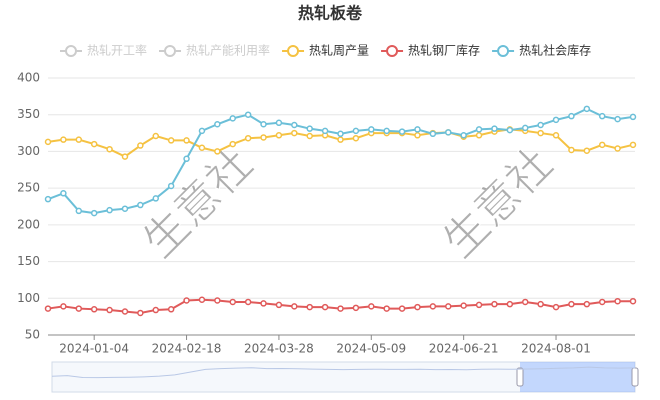 The width and height of the screenshot is (660, 400). Describe the element at coordinates (577, 377) in the screenshot. I see `zoom-window` at that location.